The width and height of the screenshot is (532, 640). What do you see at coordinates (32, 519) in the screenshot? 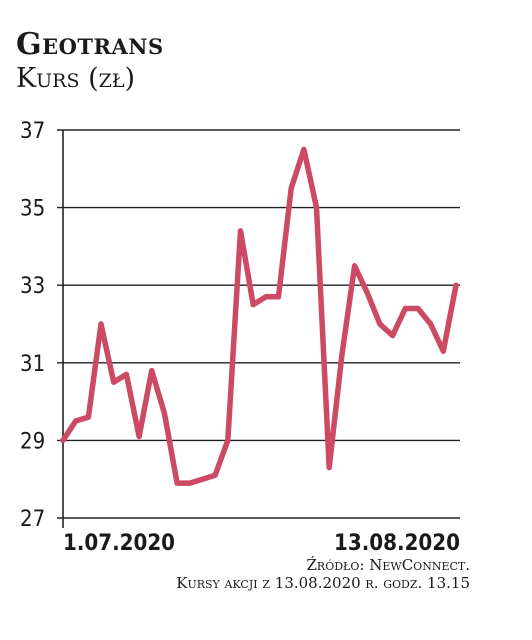
I see `y-tick-label: 27` at bounding box center [32, 519].